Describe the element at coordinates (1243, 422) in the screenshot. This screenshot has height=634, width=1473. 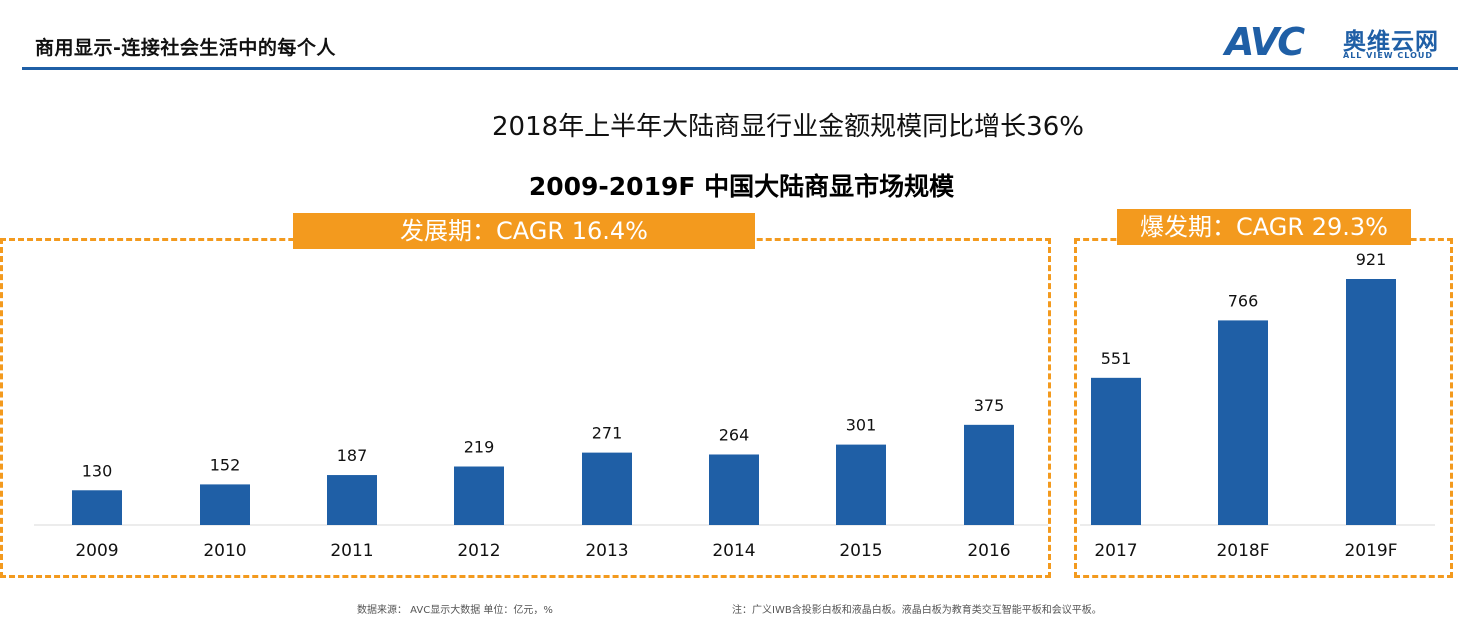
I see `bar-2018F` at that location.